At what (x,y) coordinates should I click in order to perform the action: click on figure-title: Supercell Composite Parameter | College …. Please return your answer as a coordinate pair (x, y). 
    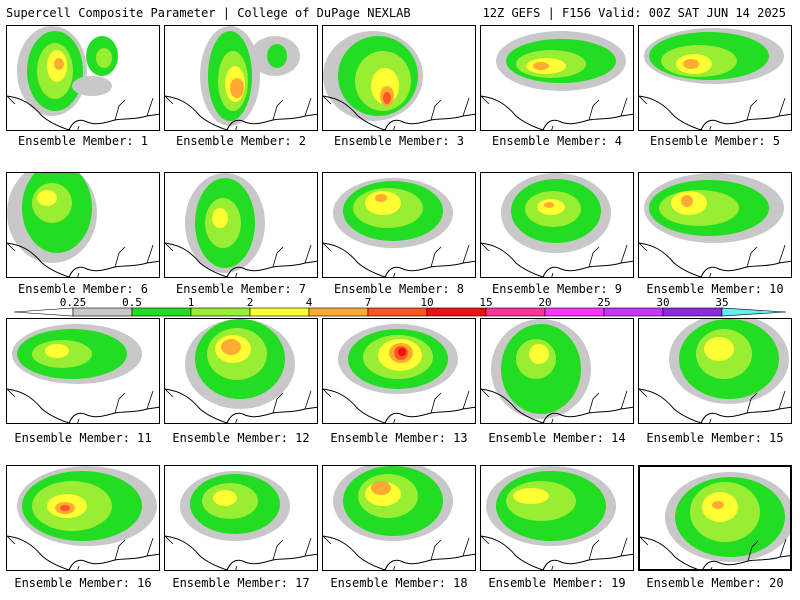
    Looking at the image, I should click on (208, 13).